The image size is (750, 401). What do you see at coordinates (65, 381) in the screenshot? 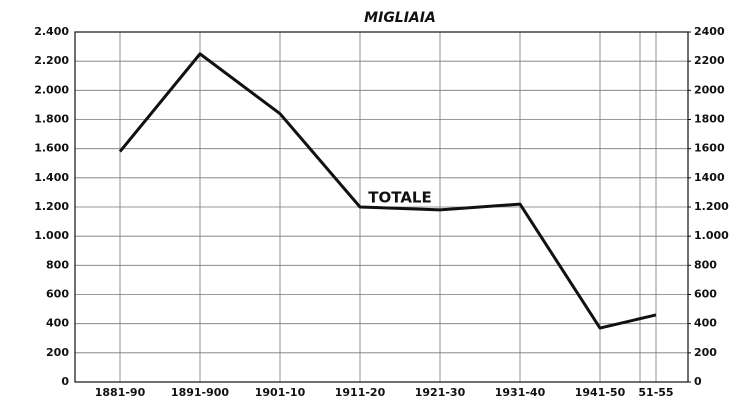
I see `y-tick-label: 0` at bounding box center [65, 381].